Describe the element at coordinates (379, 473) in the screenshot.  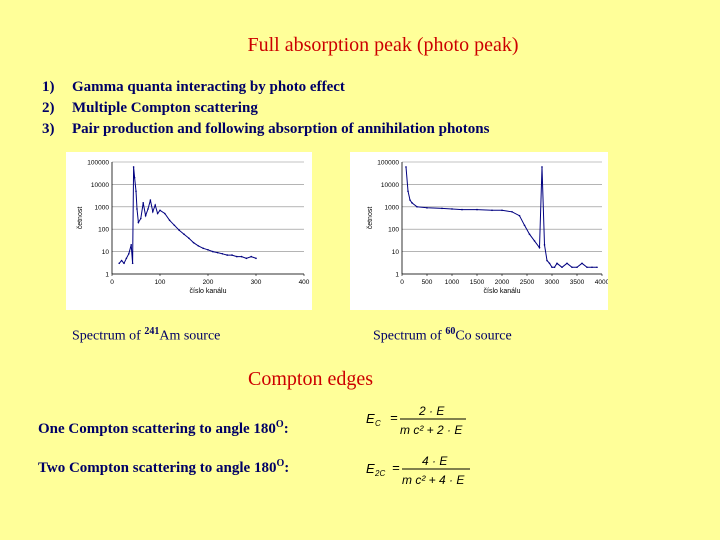
I see `formula-lhs-sub: 2C` at that location.